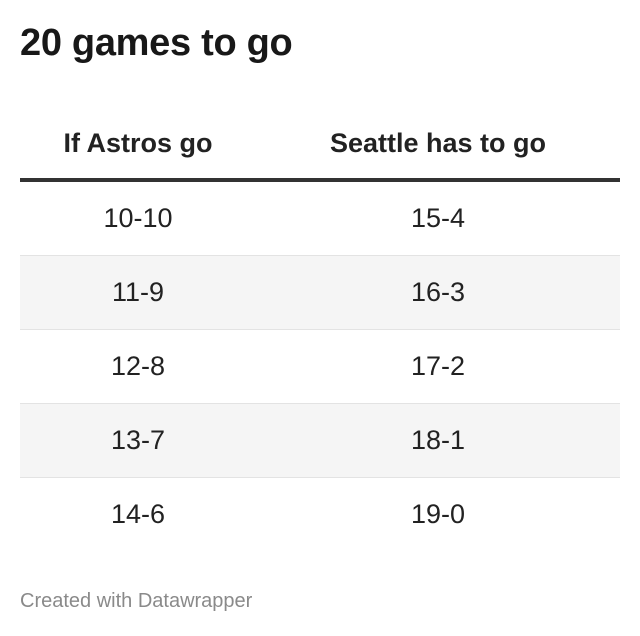 The image size is (640, 636). I want to click on chart-title: 20 games to go, so click(156, 43).